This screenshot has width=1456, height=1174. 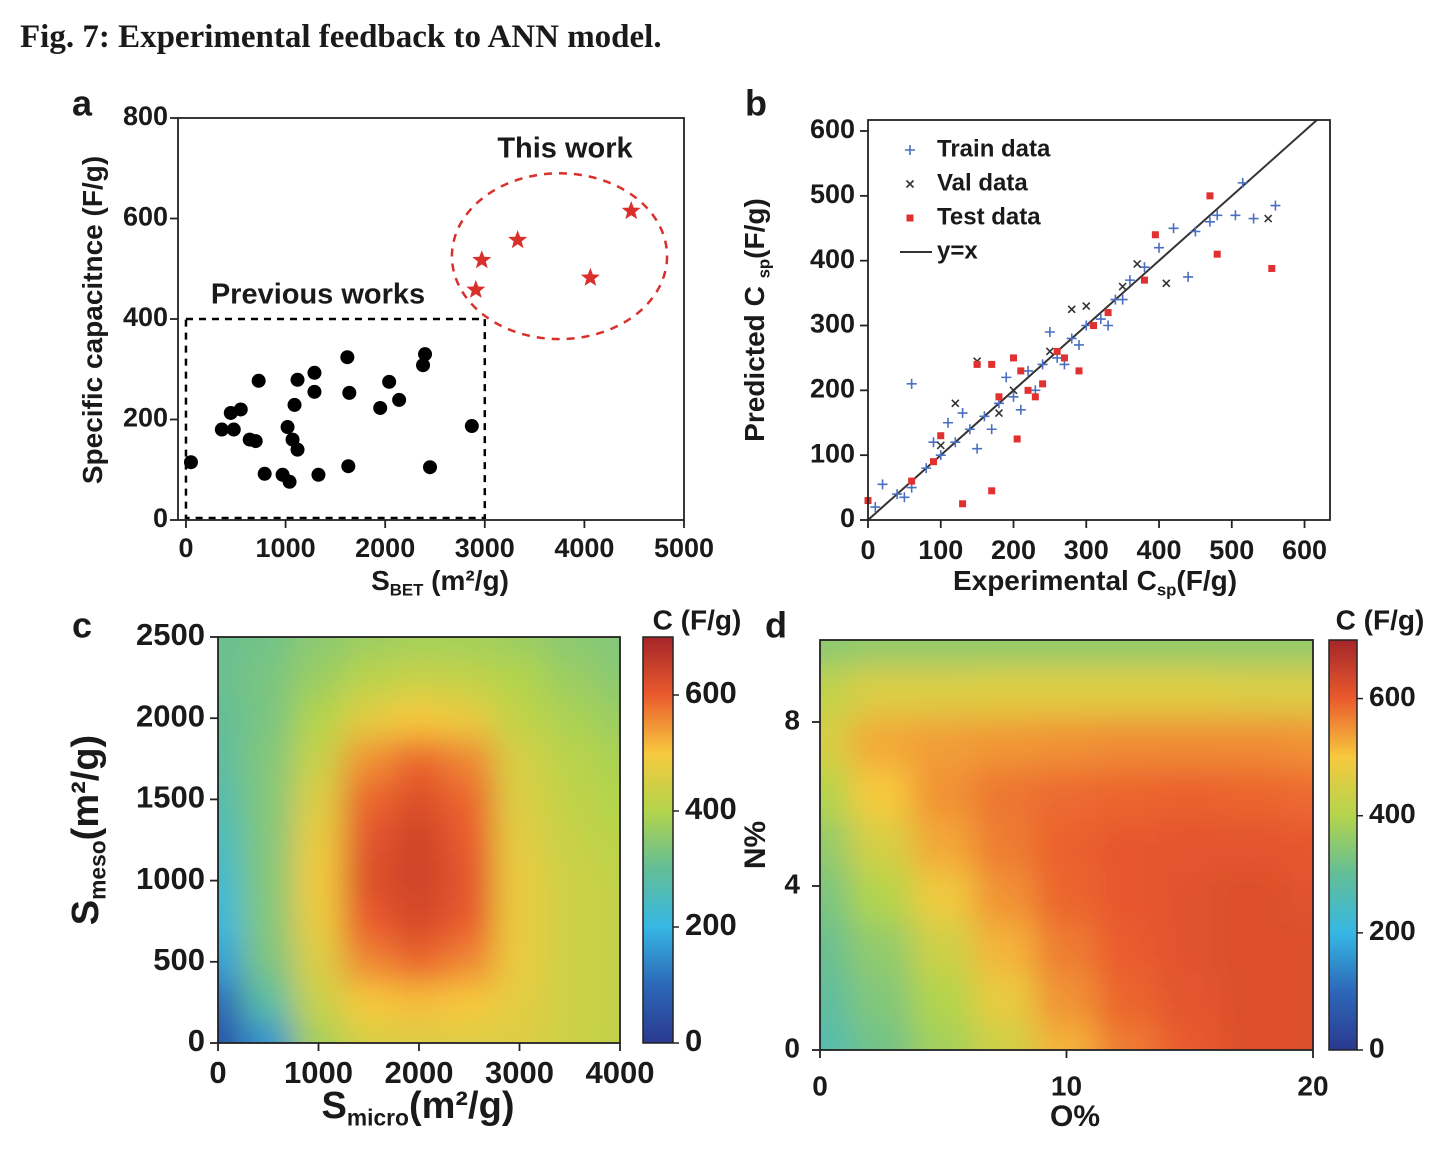 What do you see at coordinates (170, 715) in the screenshot?
I see `y-tick-label: 2000` at bounding box center [170, 715].